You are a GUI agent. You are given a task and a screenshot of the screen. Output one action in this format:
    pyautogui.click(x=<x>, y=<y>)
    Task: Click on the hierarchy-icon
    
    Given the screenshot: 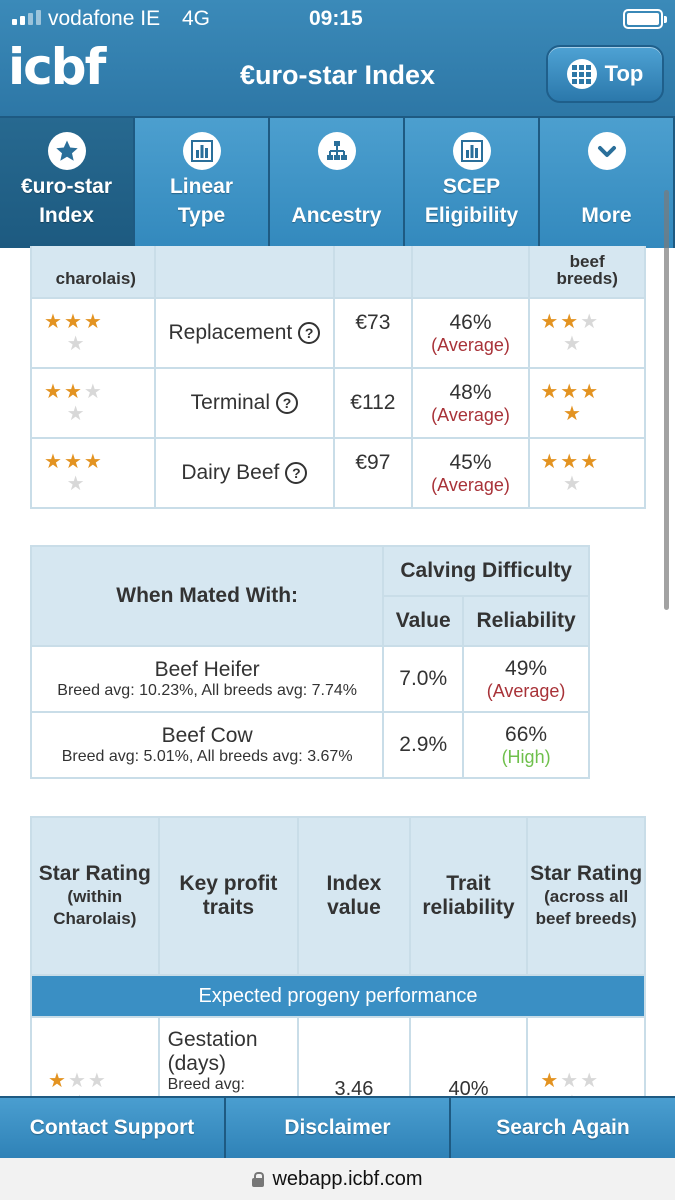 What is the action you would take?
    pyautogui.click(x=337, y=151)
    